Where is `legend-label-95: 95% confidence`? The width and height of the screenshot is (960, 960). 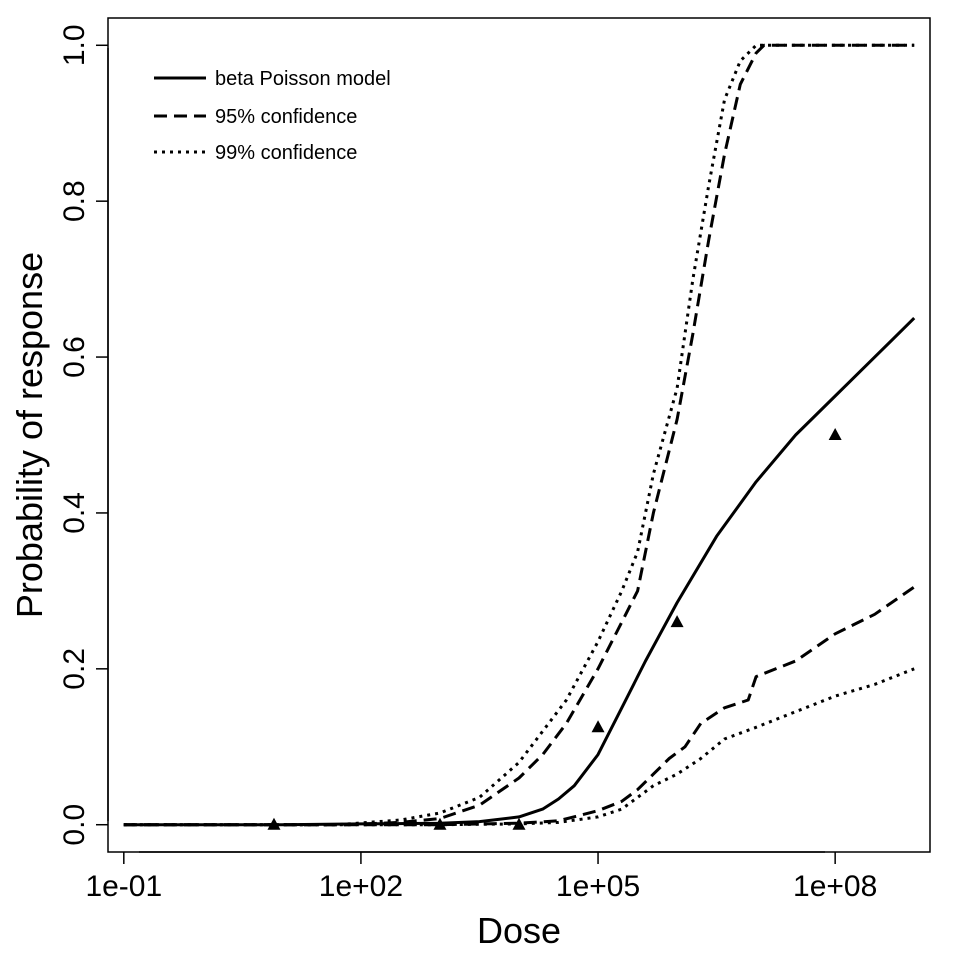 legend-label-95: 95% confidence is located at coordinates (286, 117).